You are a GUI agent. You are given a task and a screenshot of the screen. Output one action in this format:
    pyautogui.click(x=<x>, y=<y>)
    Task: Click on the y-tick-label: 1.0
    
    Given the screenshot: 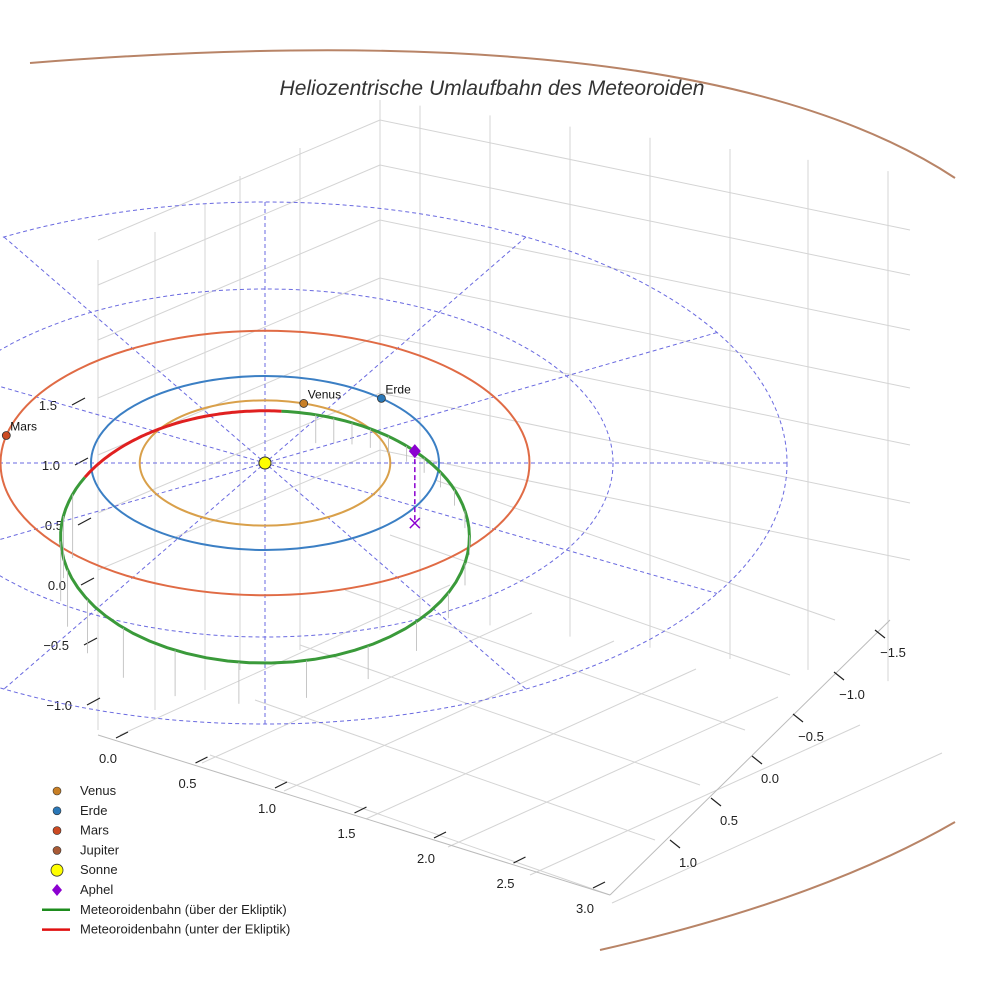 What is the action you would take?
    pyautogui.click(x=688, y=862)
    